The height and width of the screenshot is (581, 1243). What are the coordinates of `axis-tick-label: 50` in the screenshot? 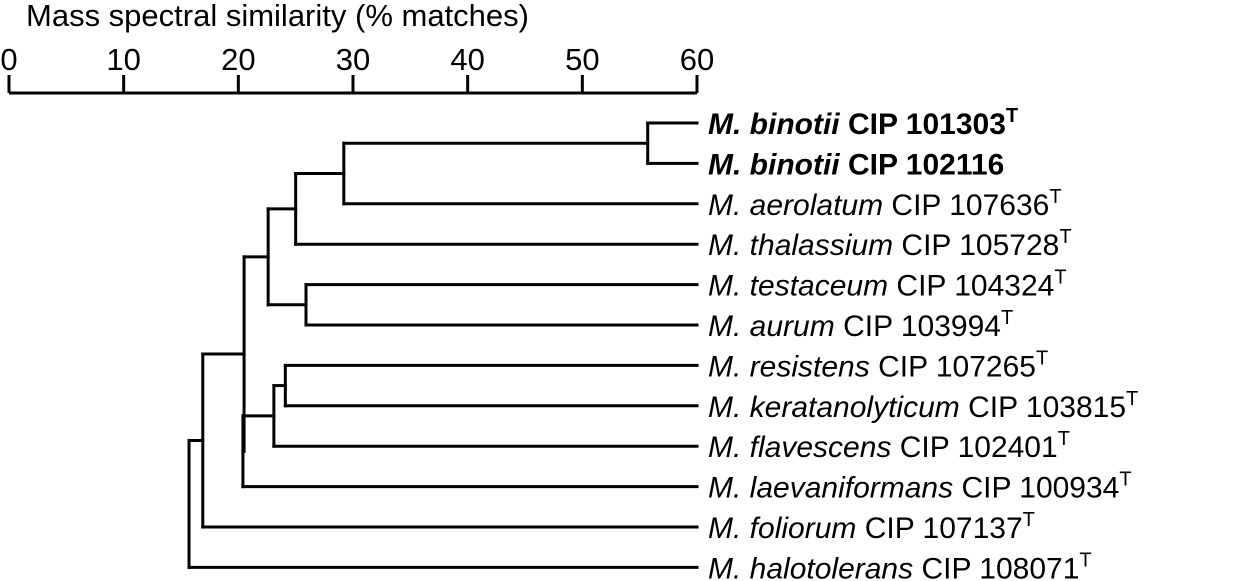 It's located at (582, 59).